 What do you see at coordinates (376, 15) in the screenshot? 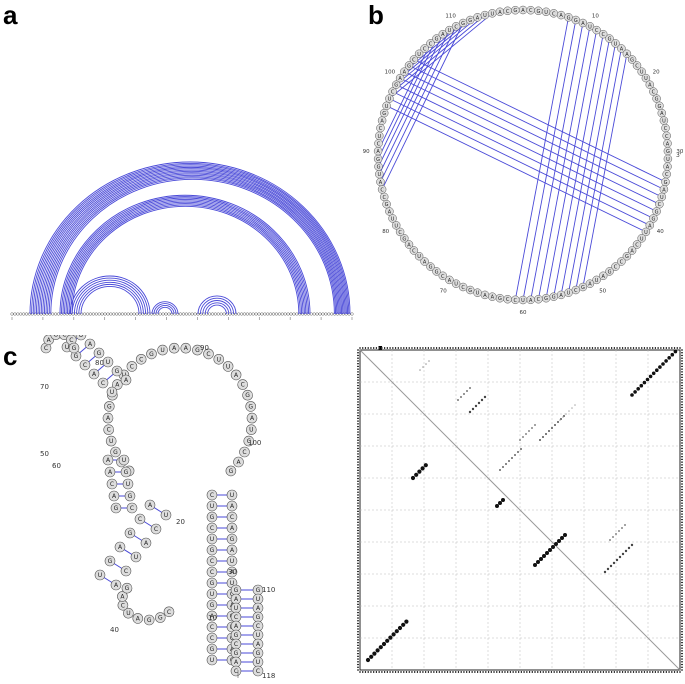
I see `panel-b-label: b` at bounding box center [376, 15].